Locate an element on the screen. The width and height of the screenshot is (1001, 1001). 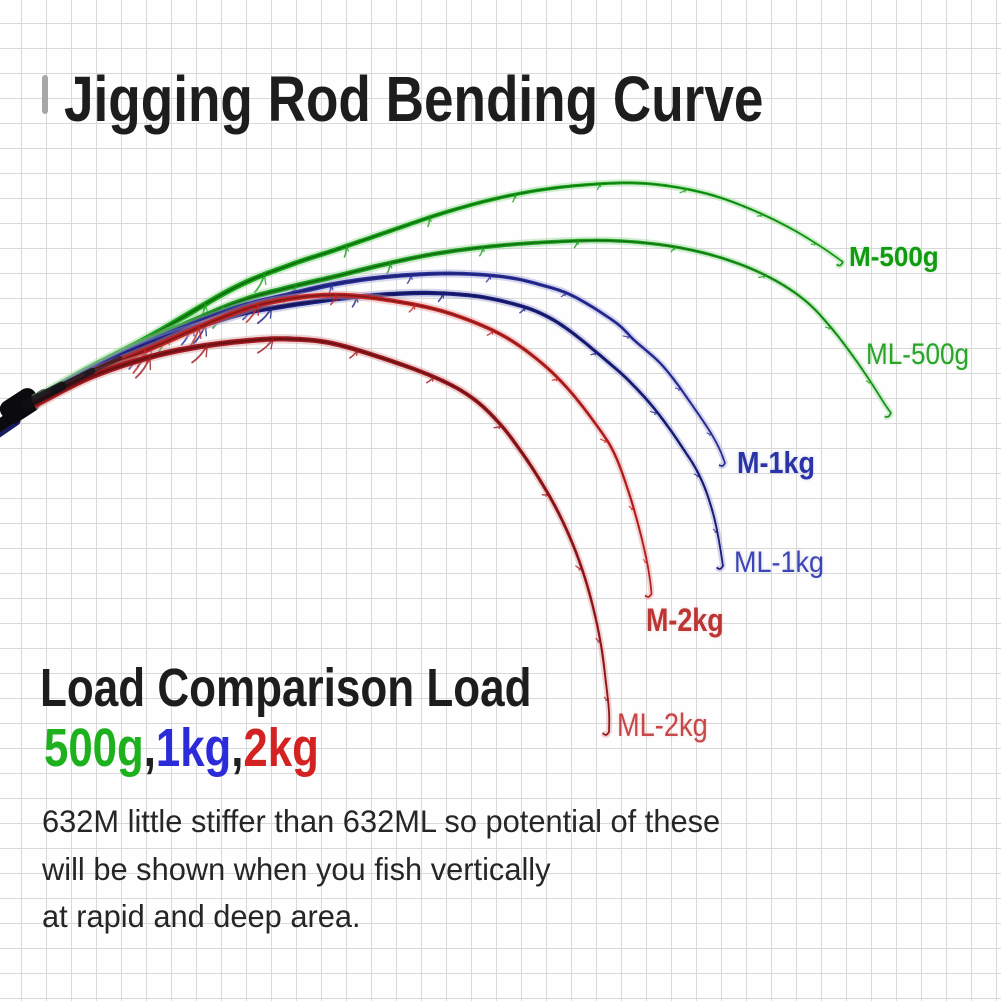
load-values-line: 500g,1kg,2kg is located at coordinates (181, 748).